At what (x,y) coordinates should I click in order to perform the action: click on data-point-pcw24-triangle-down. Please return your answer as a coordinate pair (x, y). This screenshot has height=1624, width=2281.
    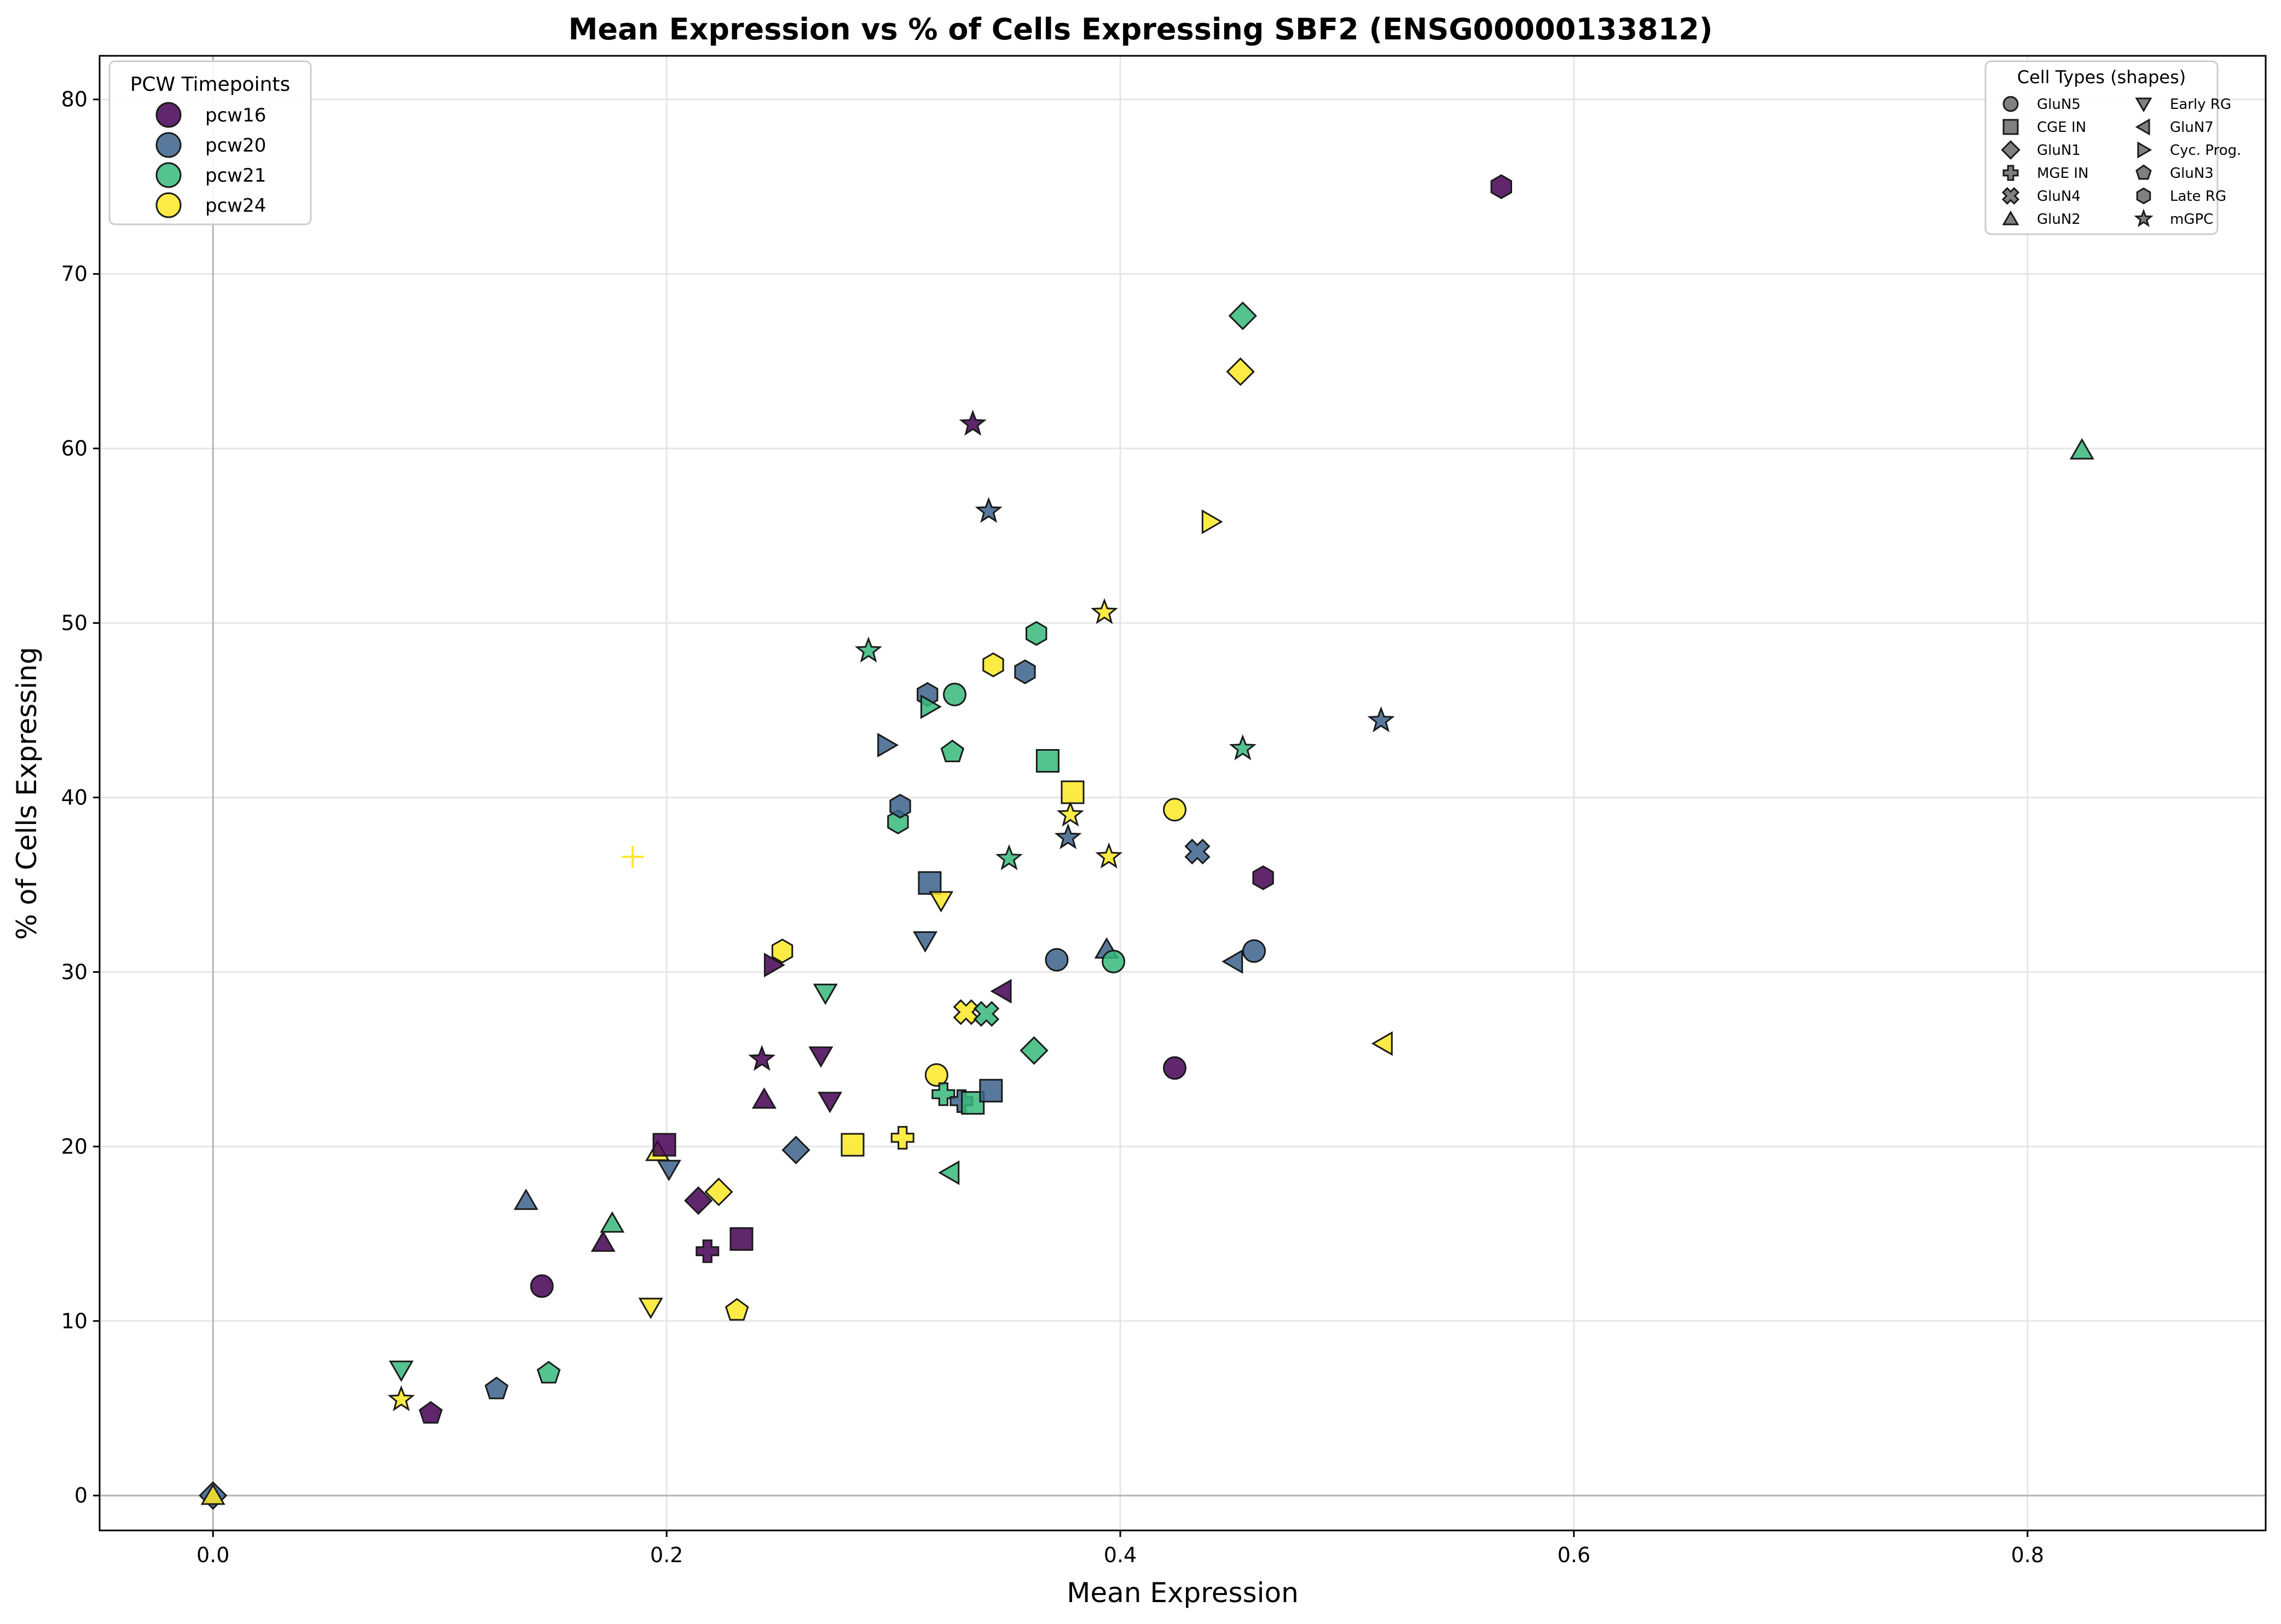
    Looking at the image, I should click on (941, 902).